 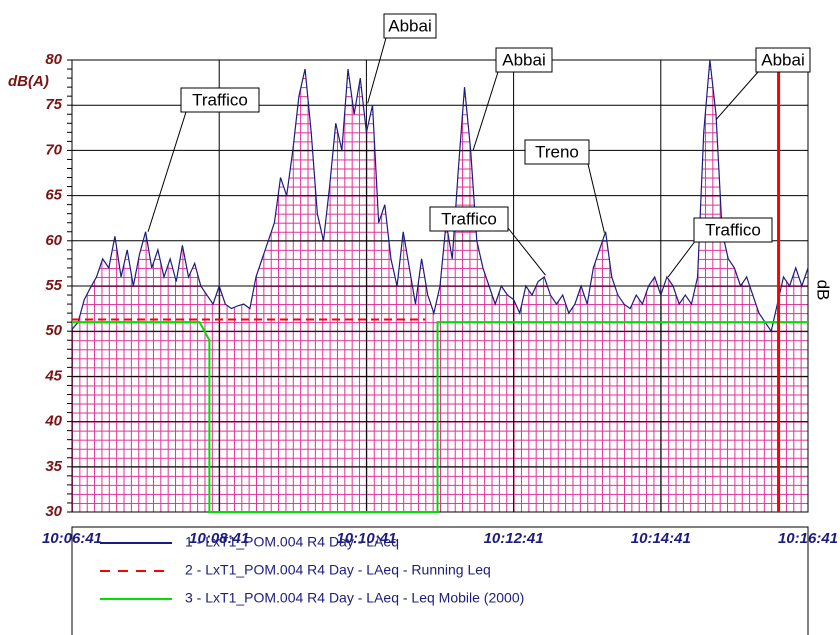 I want to click on x-tick-label: 10:10:41, so click(x=366, y=538).